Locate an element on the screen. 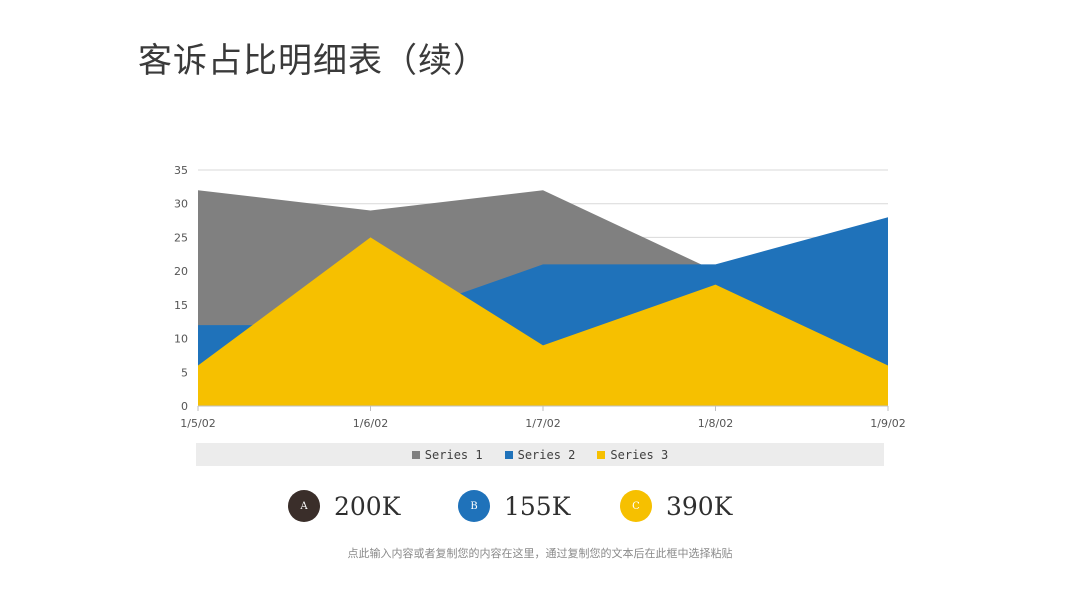  y-tick-label-15: 15 is located at coordinates (181, 305).